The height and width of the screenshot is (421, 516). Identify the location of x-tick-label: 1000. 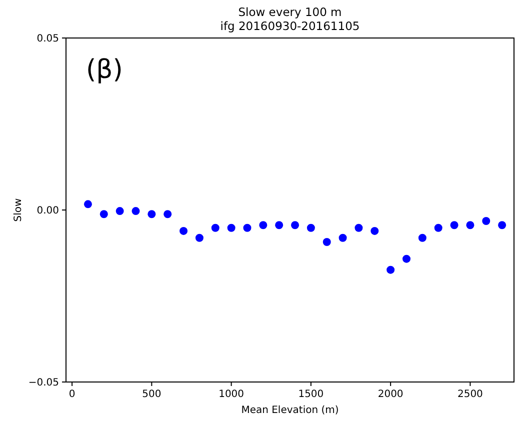
(231, 394).